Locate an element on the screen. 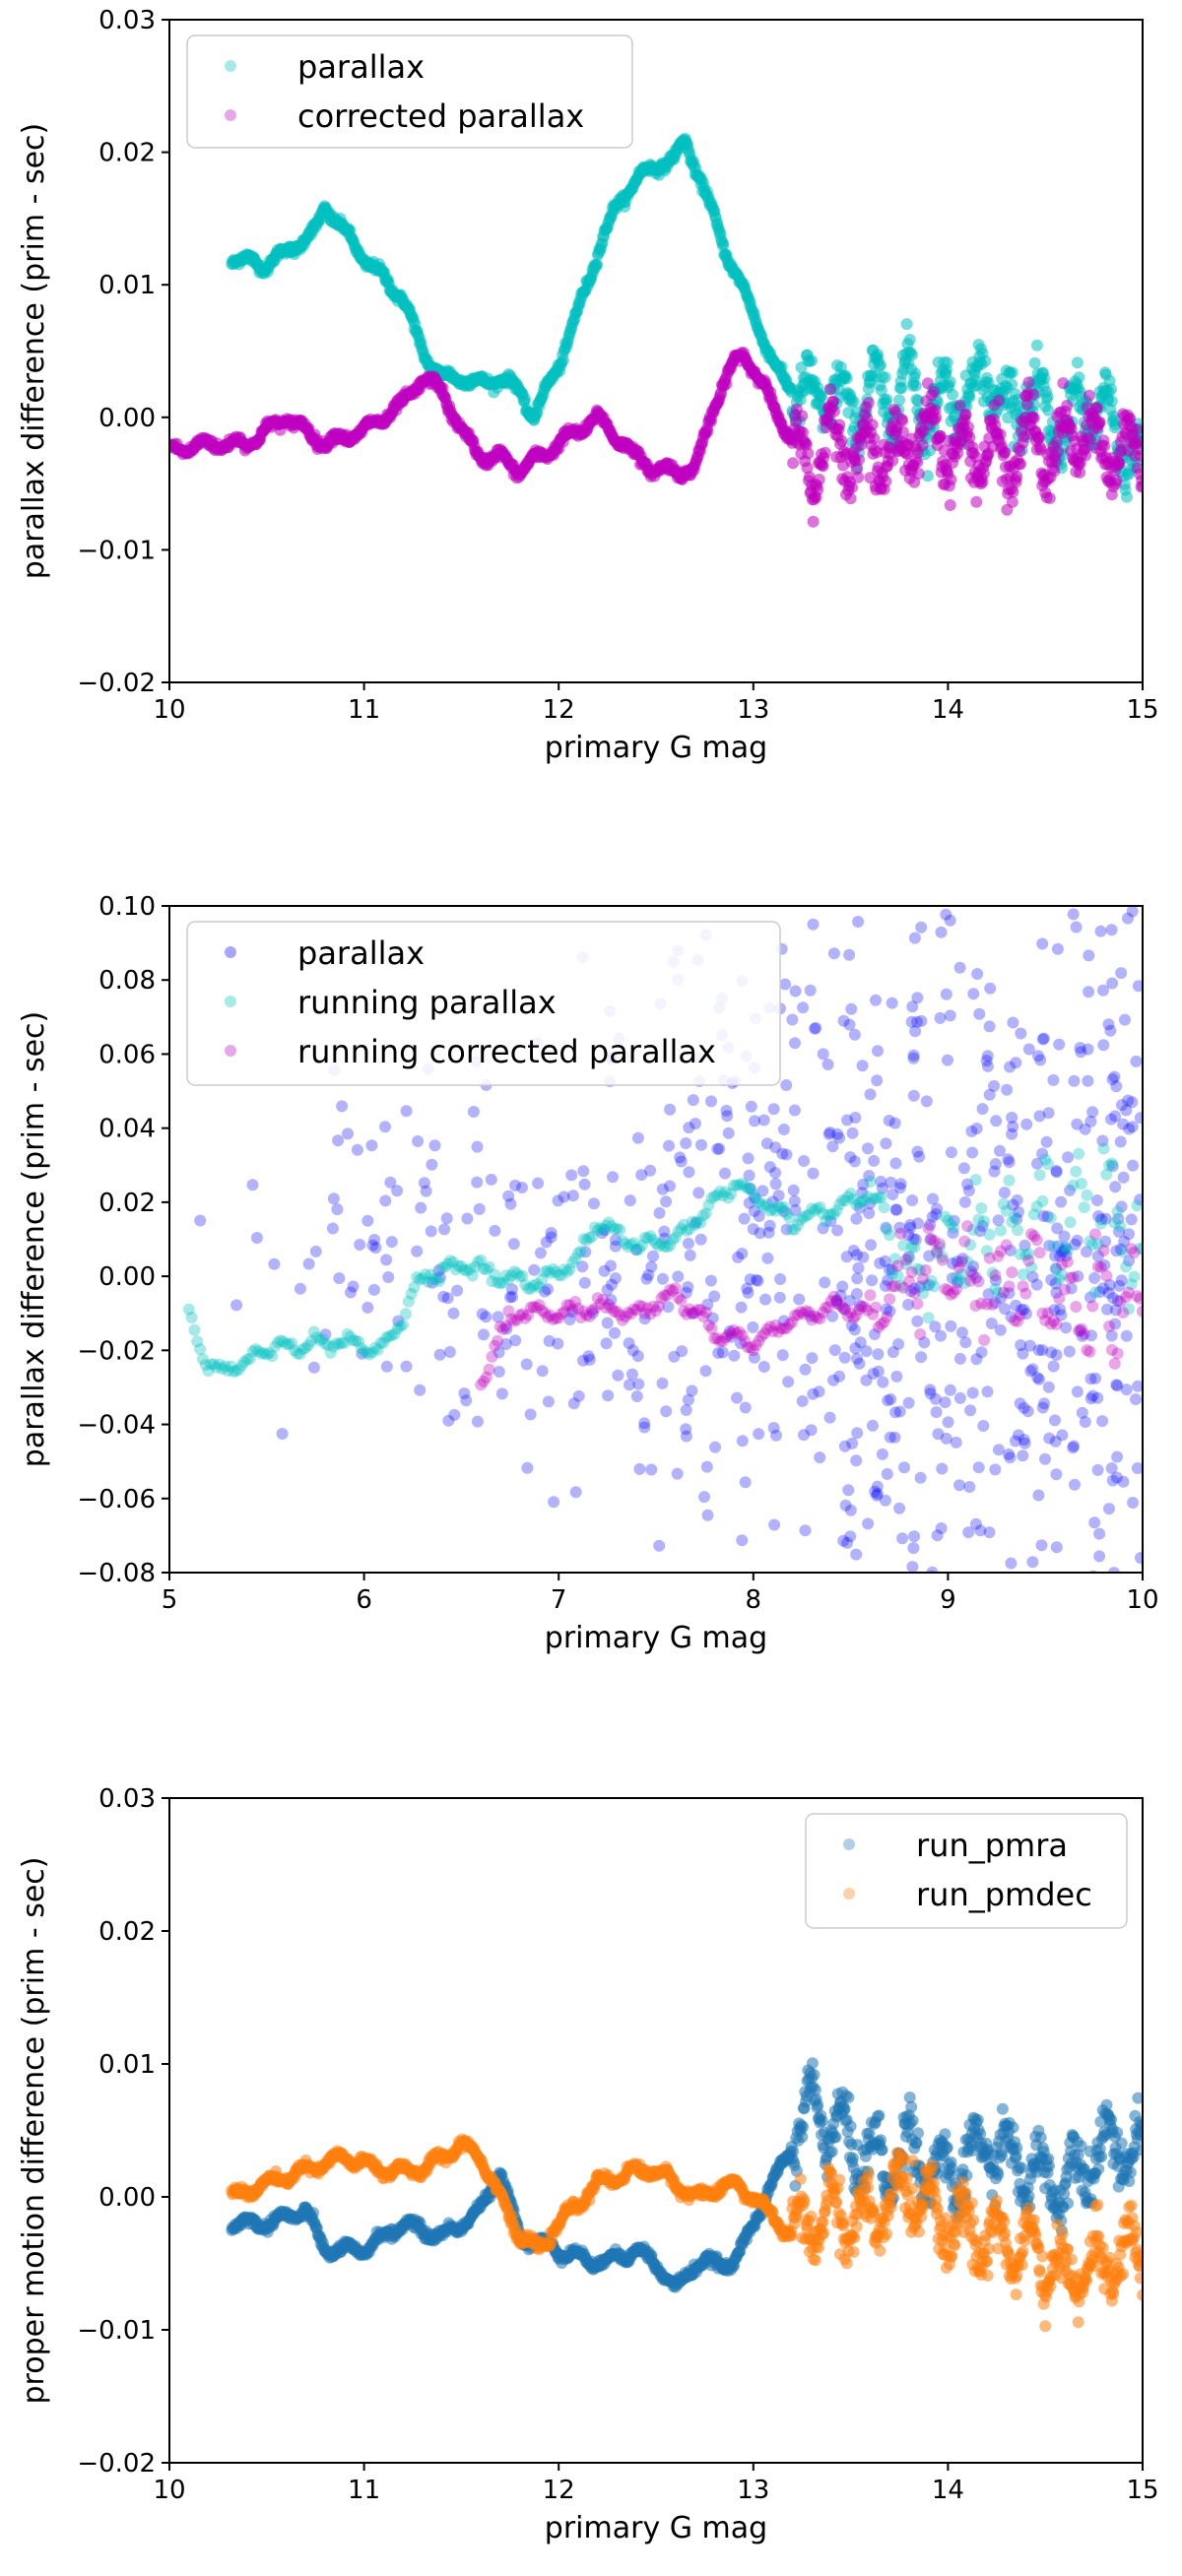 The width and height of the screenshot is (1182, 2576). x-axis-label: primary G mag is located at coordinates (656, 1638).